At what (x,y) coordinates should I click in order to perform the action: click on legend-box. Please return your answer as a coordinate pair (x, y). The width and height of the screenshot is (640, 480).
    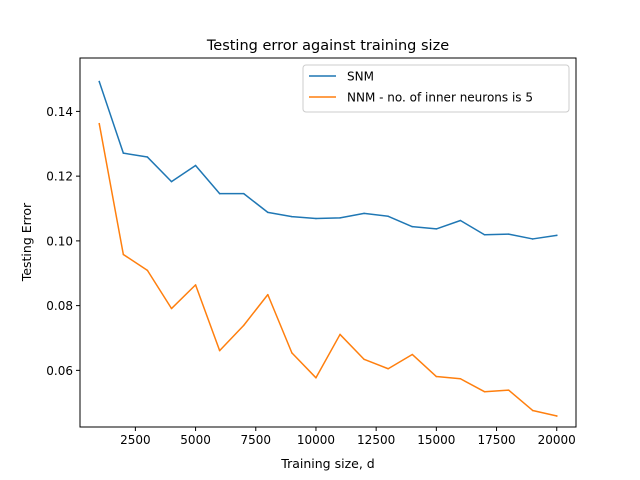
    Looking at the image, I should click on (436, 88).